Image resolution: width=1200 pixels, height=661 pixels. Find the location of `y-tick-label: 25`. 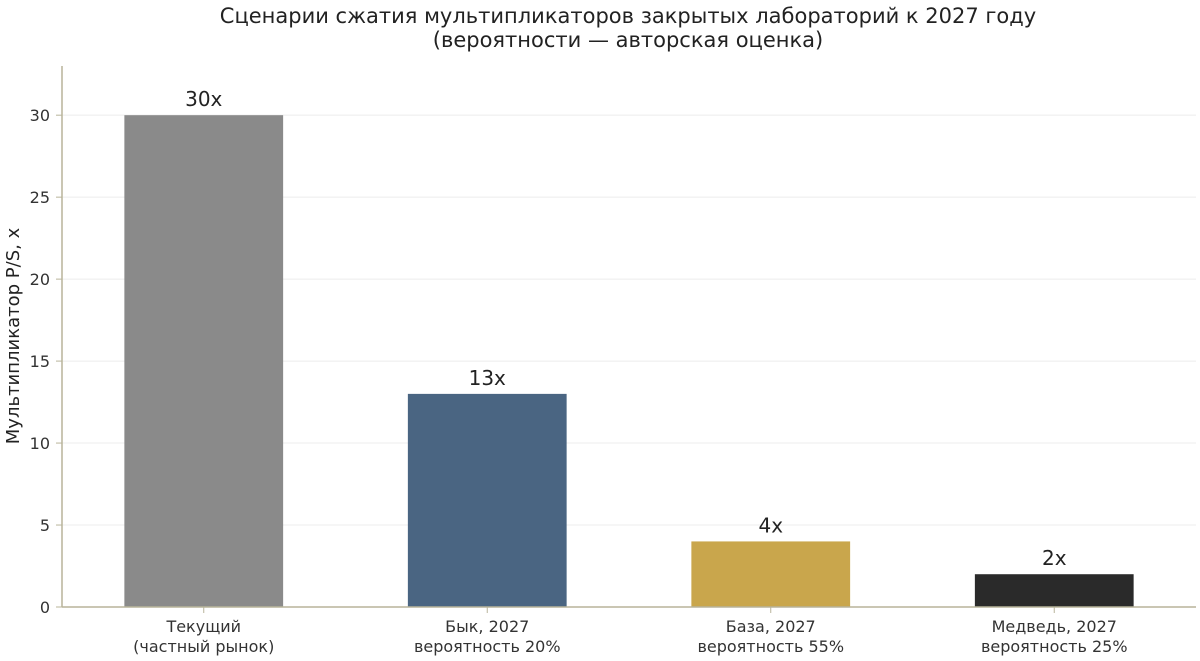

y-tick-label: 25 is located at coordinates (40, 197).